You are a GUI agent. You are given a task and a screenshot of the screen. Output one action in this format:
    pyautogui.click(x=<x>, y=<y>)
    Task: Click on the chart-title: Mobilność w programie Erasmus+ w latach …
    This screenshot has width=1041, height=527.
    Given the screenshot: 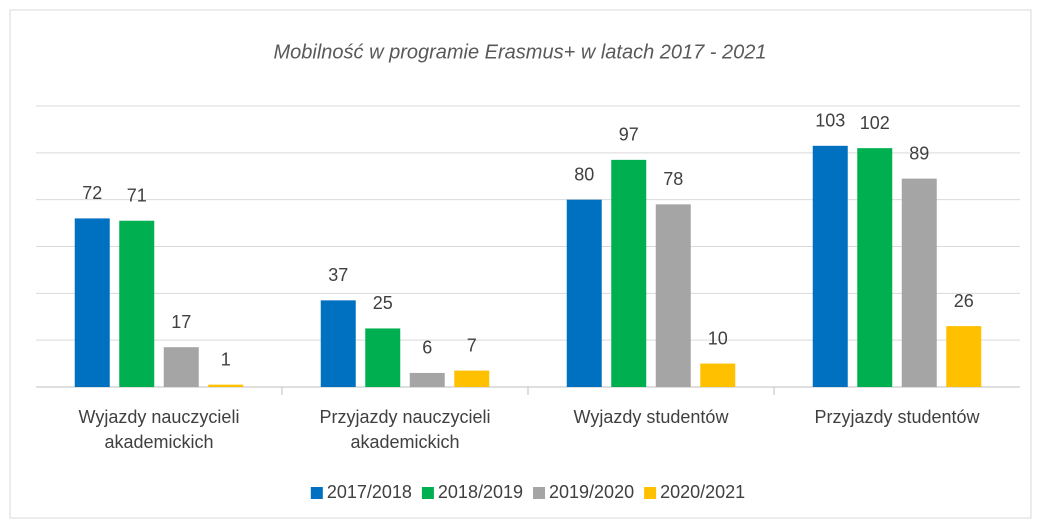 What is the action you would take?
    pyautogui.click(x=519, y=52)
    